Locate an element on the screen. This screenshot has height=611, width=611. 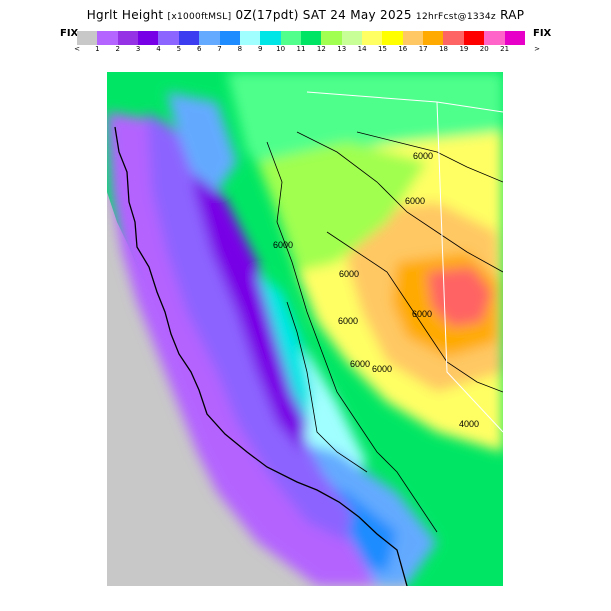
title-units: [x1000ftMSL] is located at coordinates (199, 17).